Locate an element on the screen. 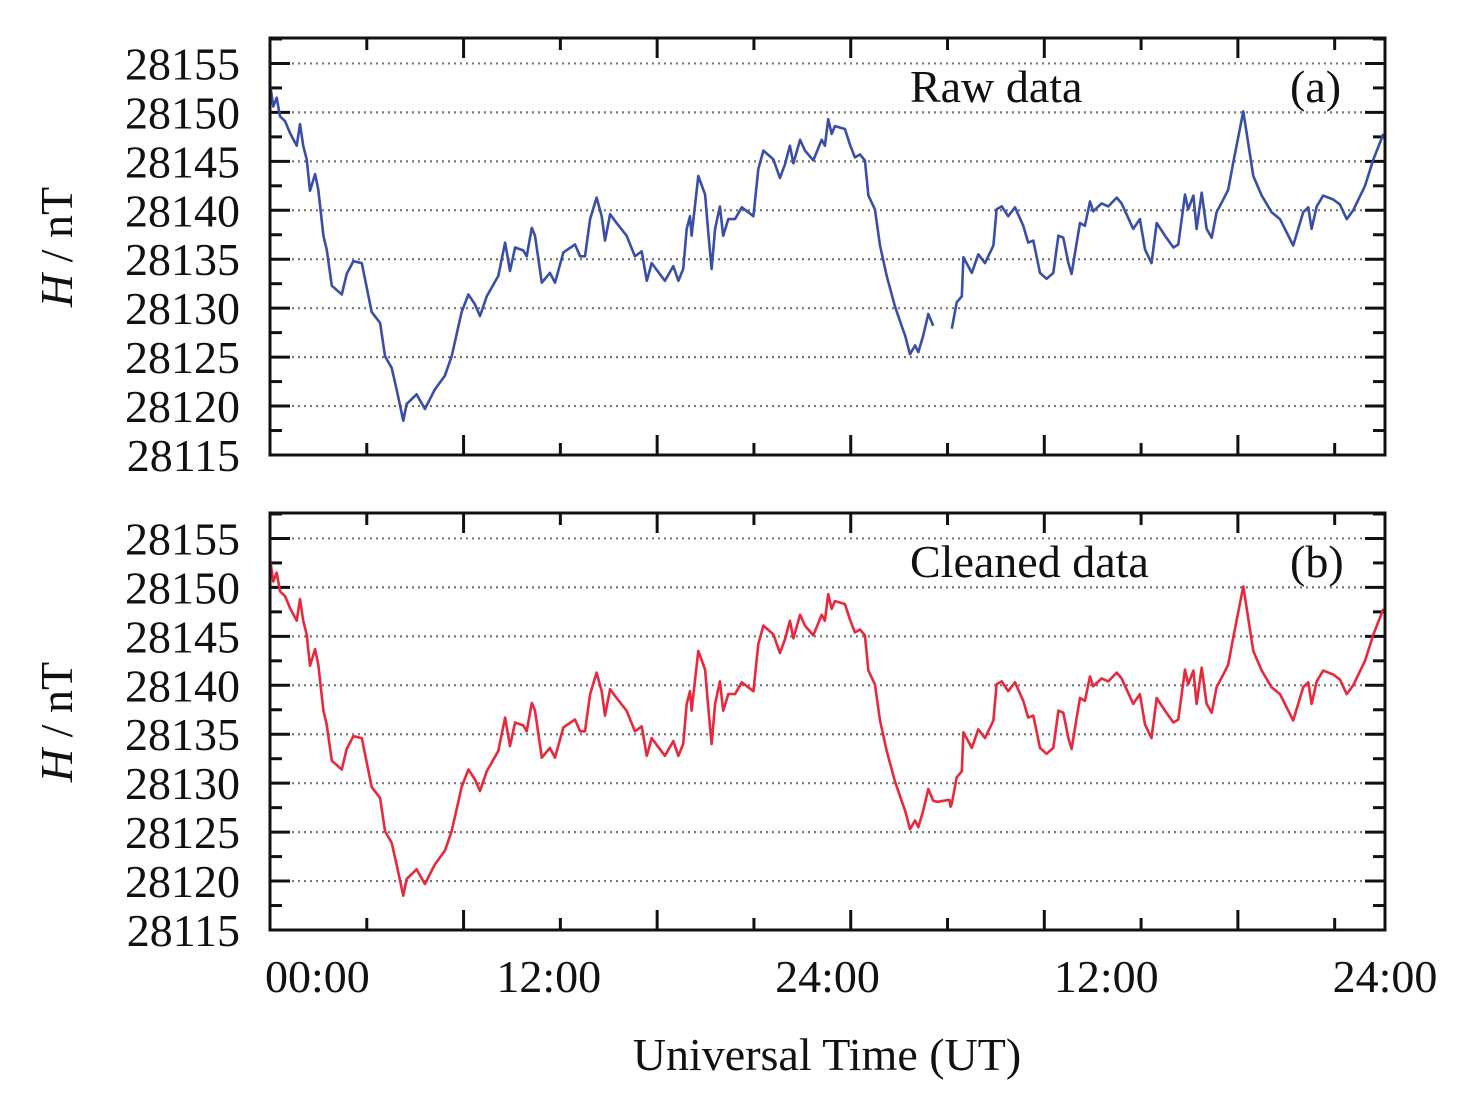 The image size is (1476, 1108). series-annotation: Raw data is located at coordinates (996, 86).